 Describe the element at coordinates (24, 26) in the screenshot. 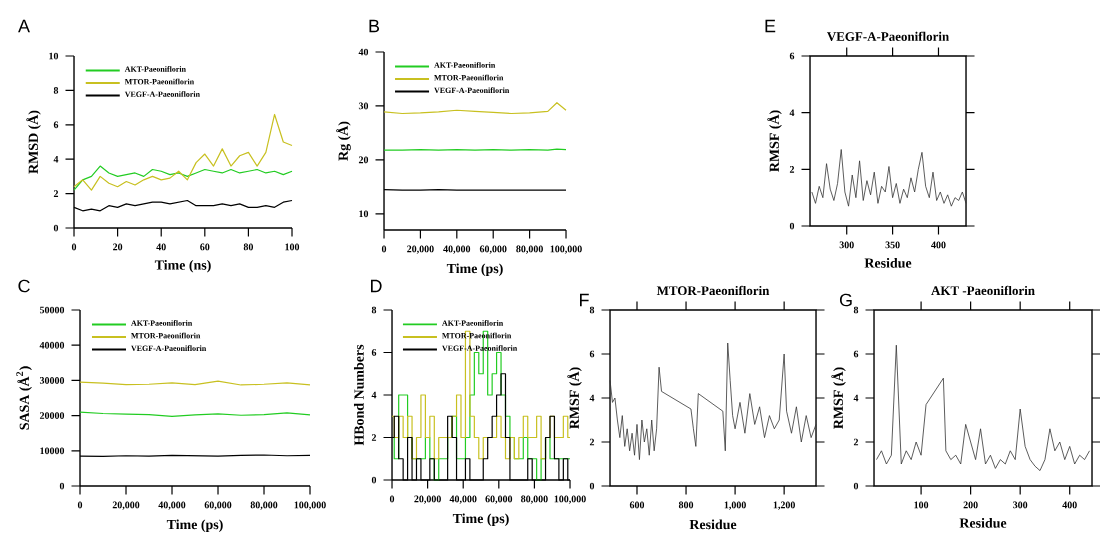

I see `text: A` at that location.